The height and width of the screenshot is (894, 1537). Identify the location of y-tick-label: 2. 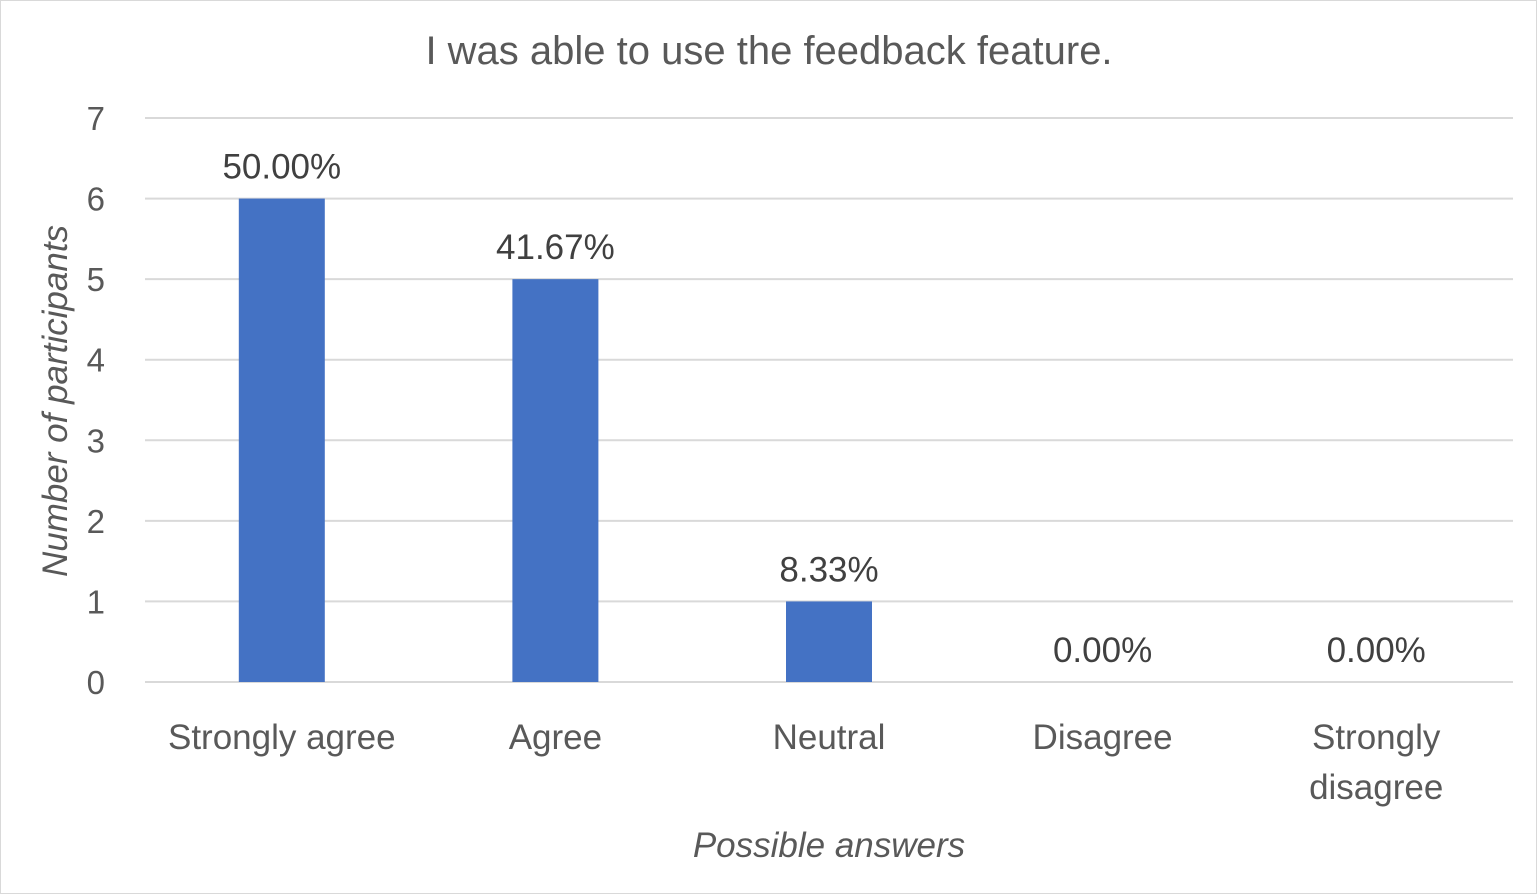
(96, 521).